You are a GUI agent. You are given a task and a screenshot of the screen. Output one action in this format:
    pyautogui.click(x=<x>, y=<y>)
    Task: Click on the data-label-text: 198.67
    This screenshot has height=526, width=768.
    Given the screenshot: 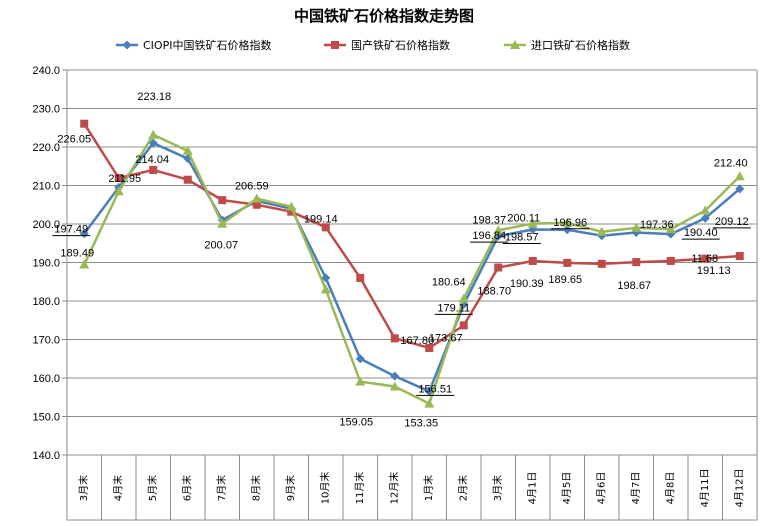 What is the action you would take?
    pyautogui.click(x=634, y=286)
    